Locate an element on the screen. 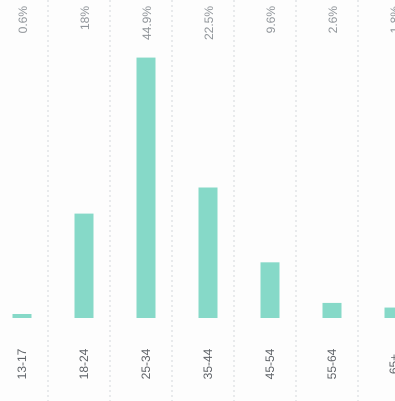 This screenshot has width=395, height=401. value-label-13-17: 0.6% is located at coordinates (23, 20).